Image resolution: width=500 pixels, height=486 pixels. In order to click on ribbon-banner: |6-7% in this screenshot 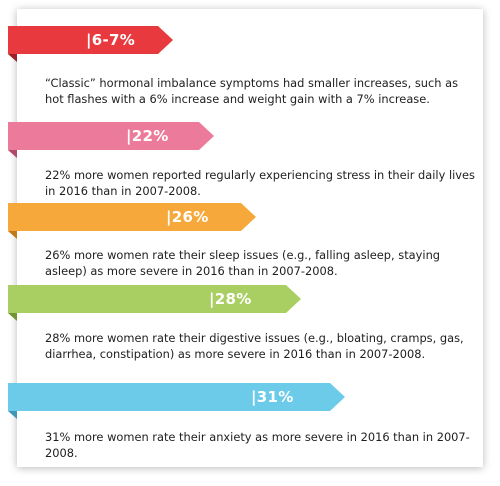, I will do `click(90, 44)`.